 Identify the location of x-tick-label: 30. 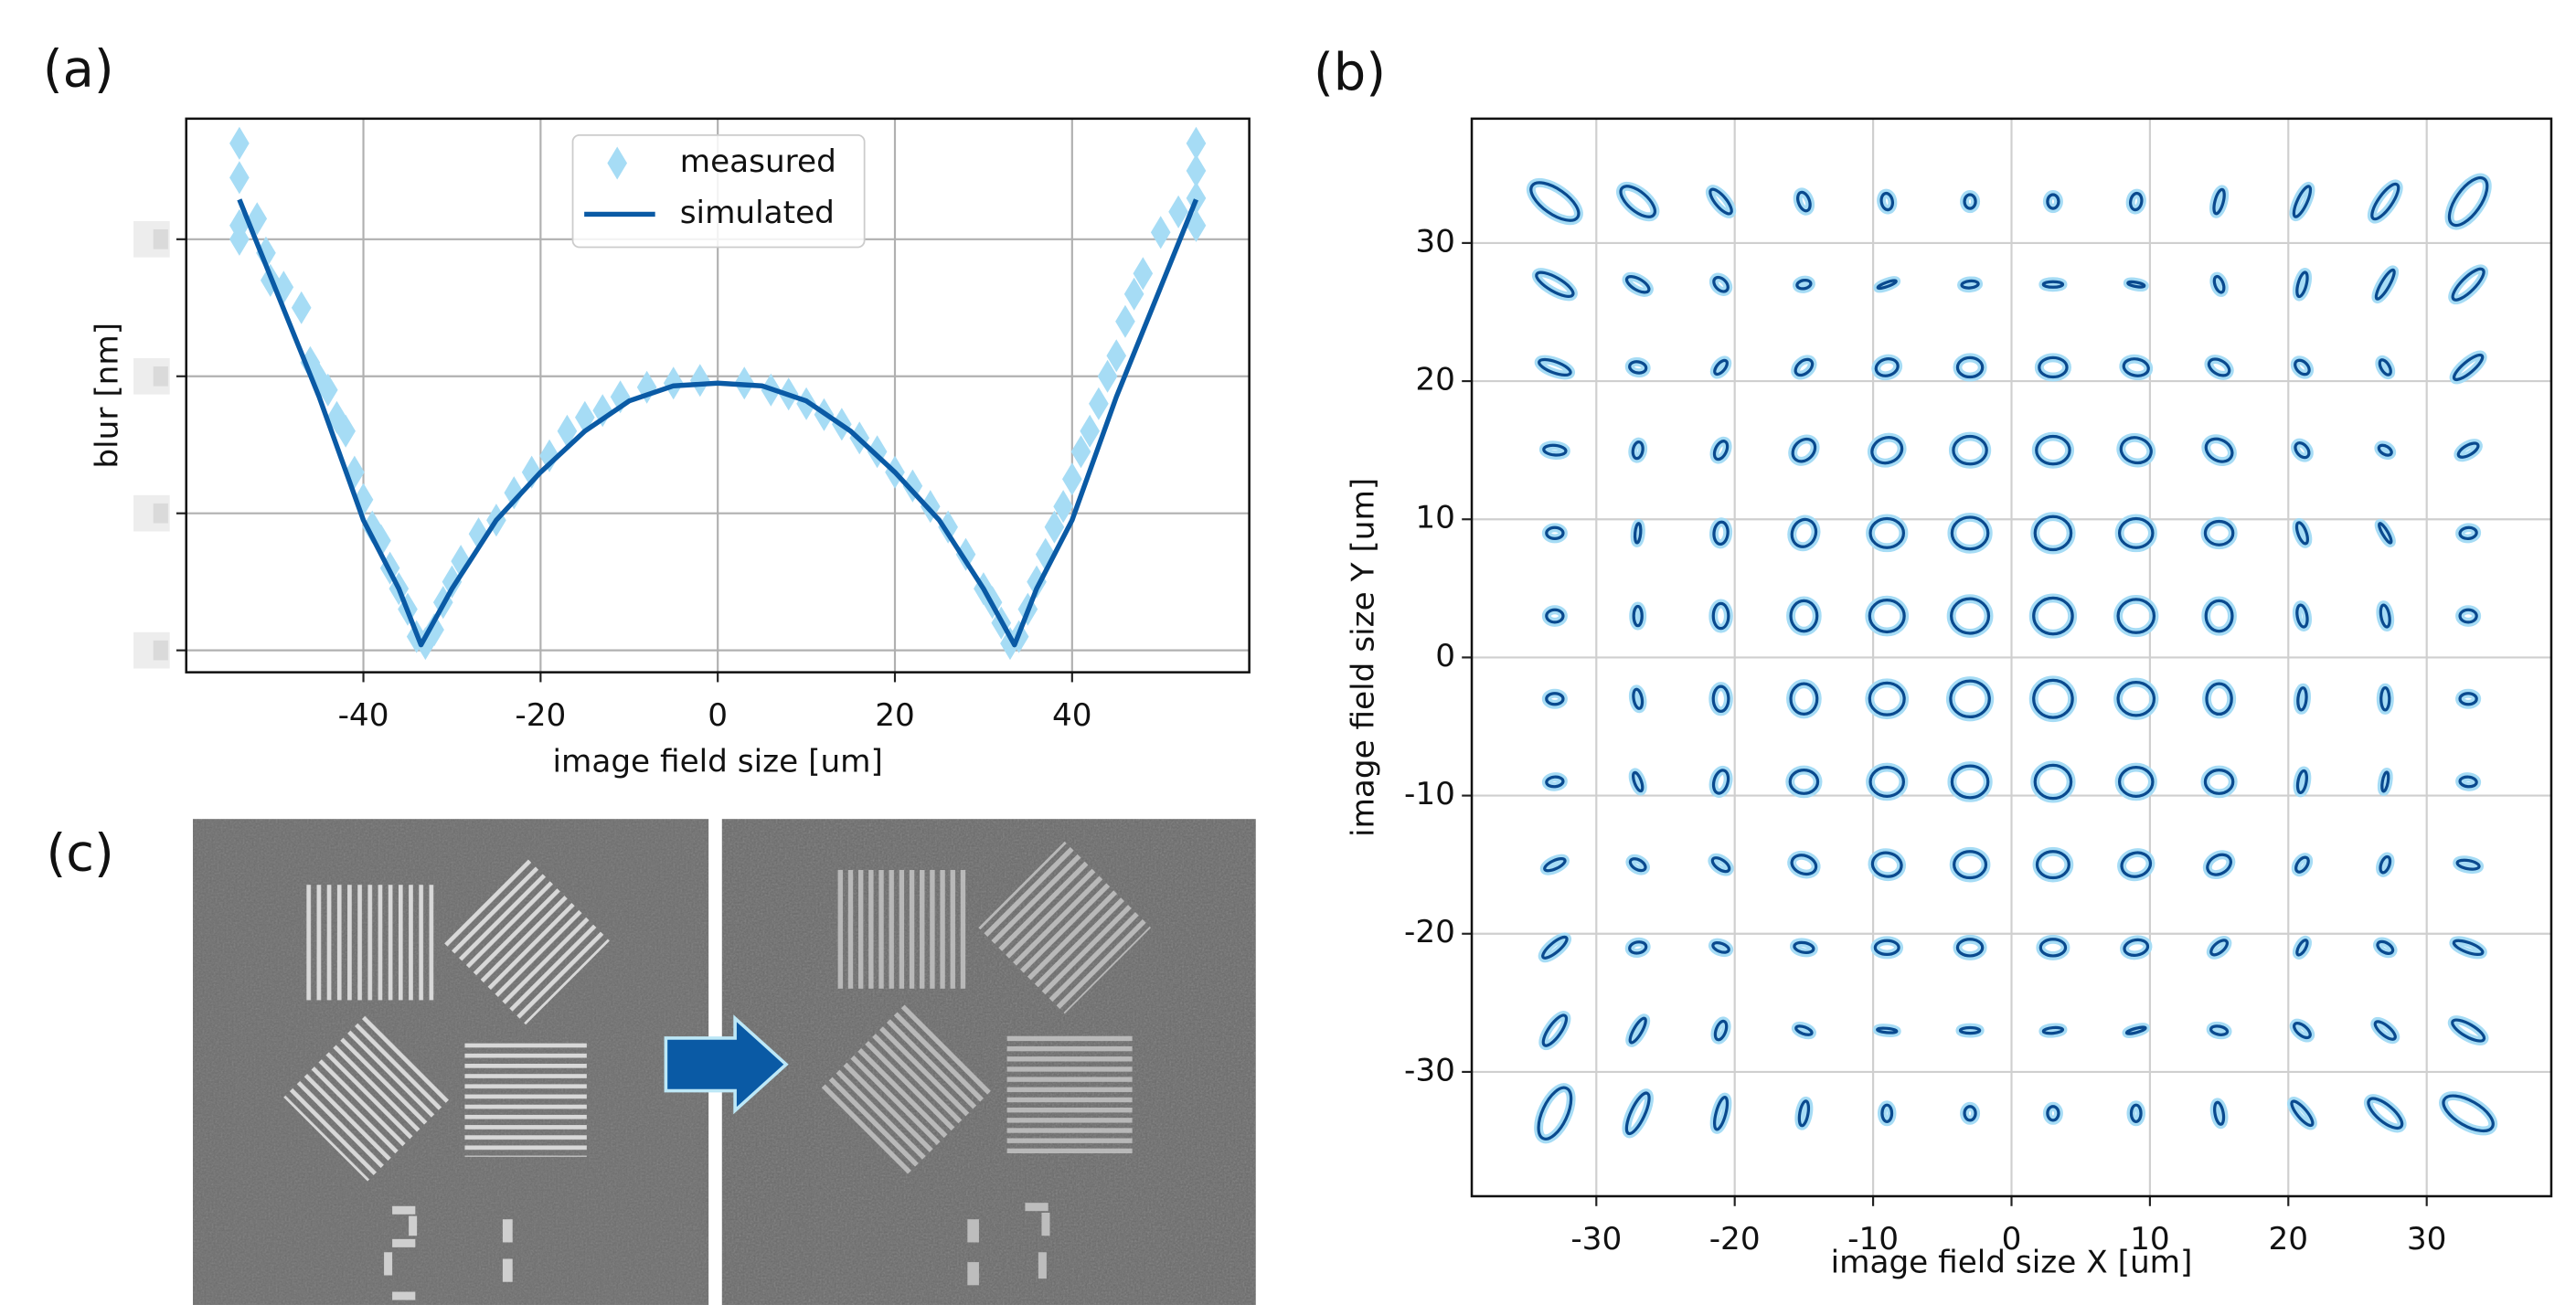
(2427, 1239).